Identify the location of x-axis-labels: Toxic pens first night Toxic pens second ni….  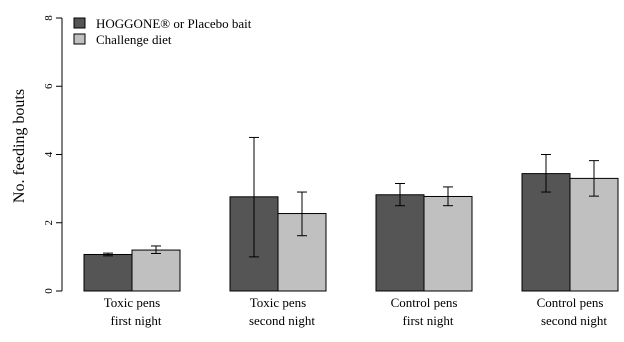
(356, 311).